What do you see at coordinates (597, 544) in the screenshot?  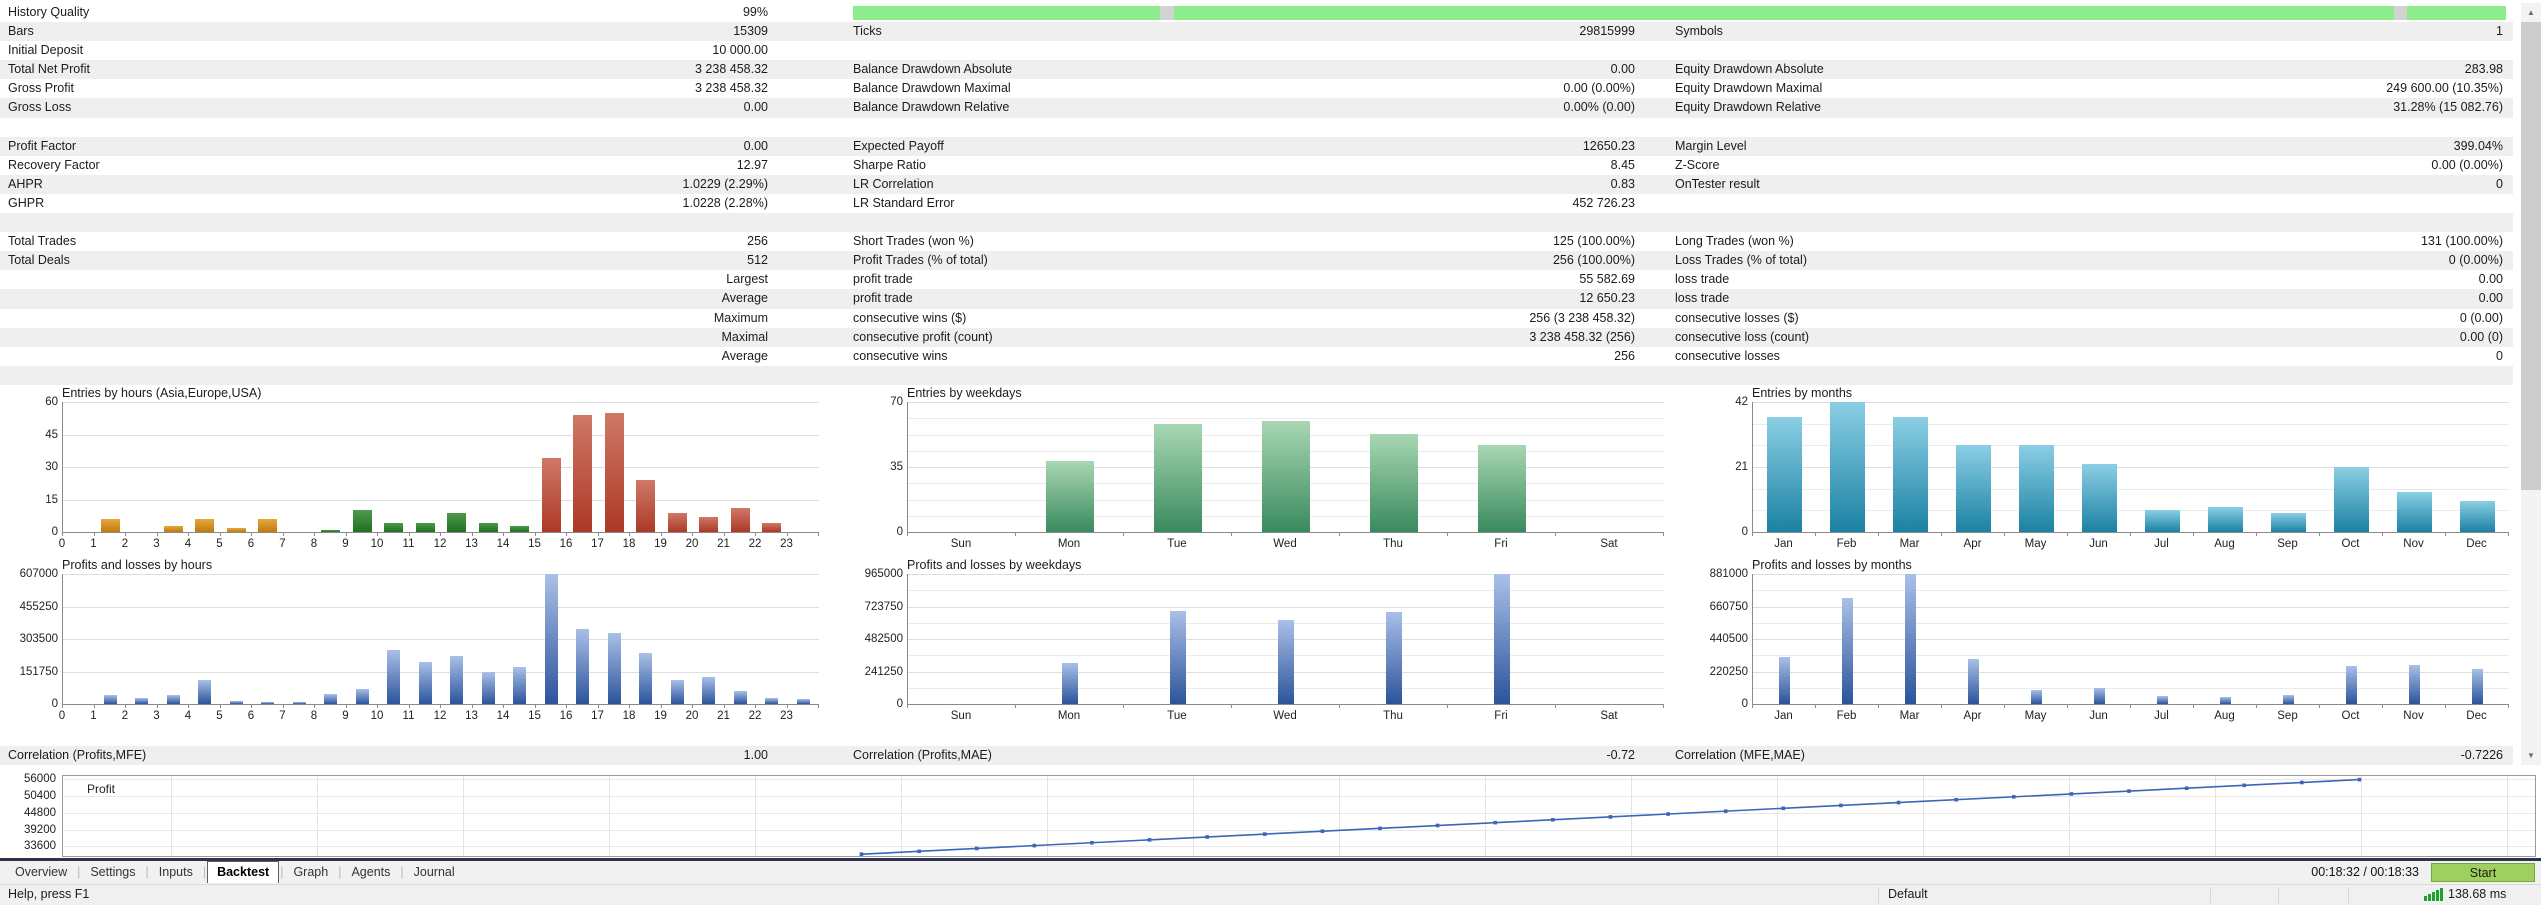 I see `x-axis-label: 17` at bounding box center [597, 544].